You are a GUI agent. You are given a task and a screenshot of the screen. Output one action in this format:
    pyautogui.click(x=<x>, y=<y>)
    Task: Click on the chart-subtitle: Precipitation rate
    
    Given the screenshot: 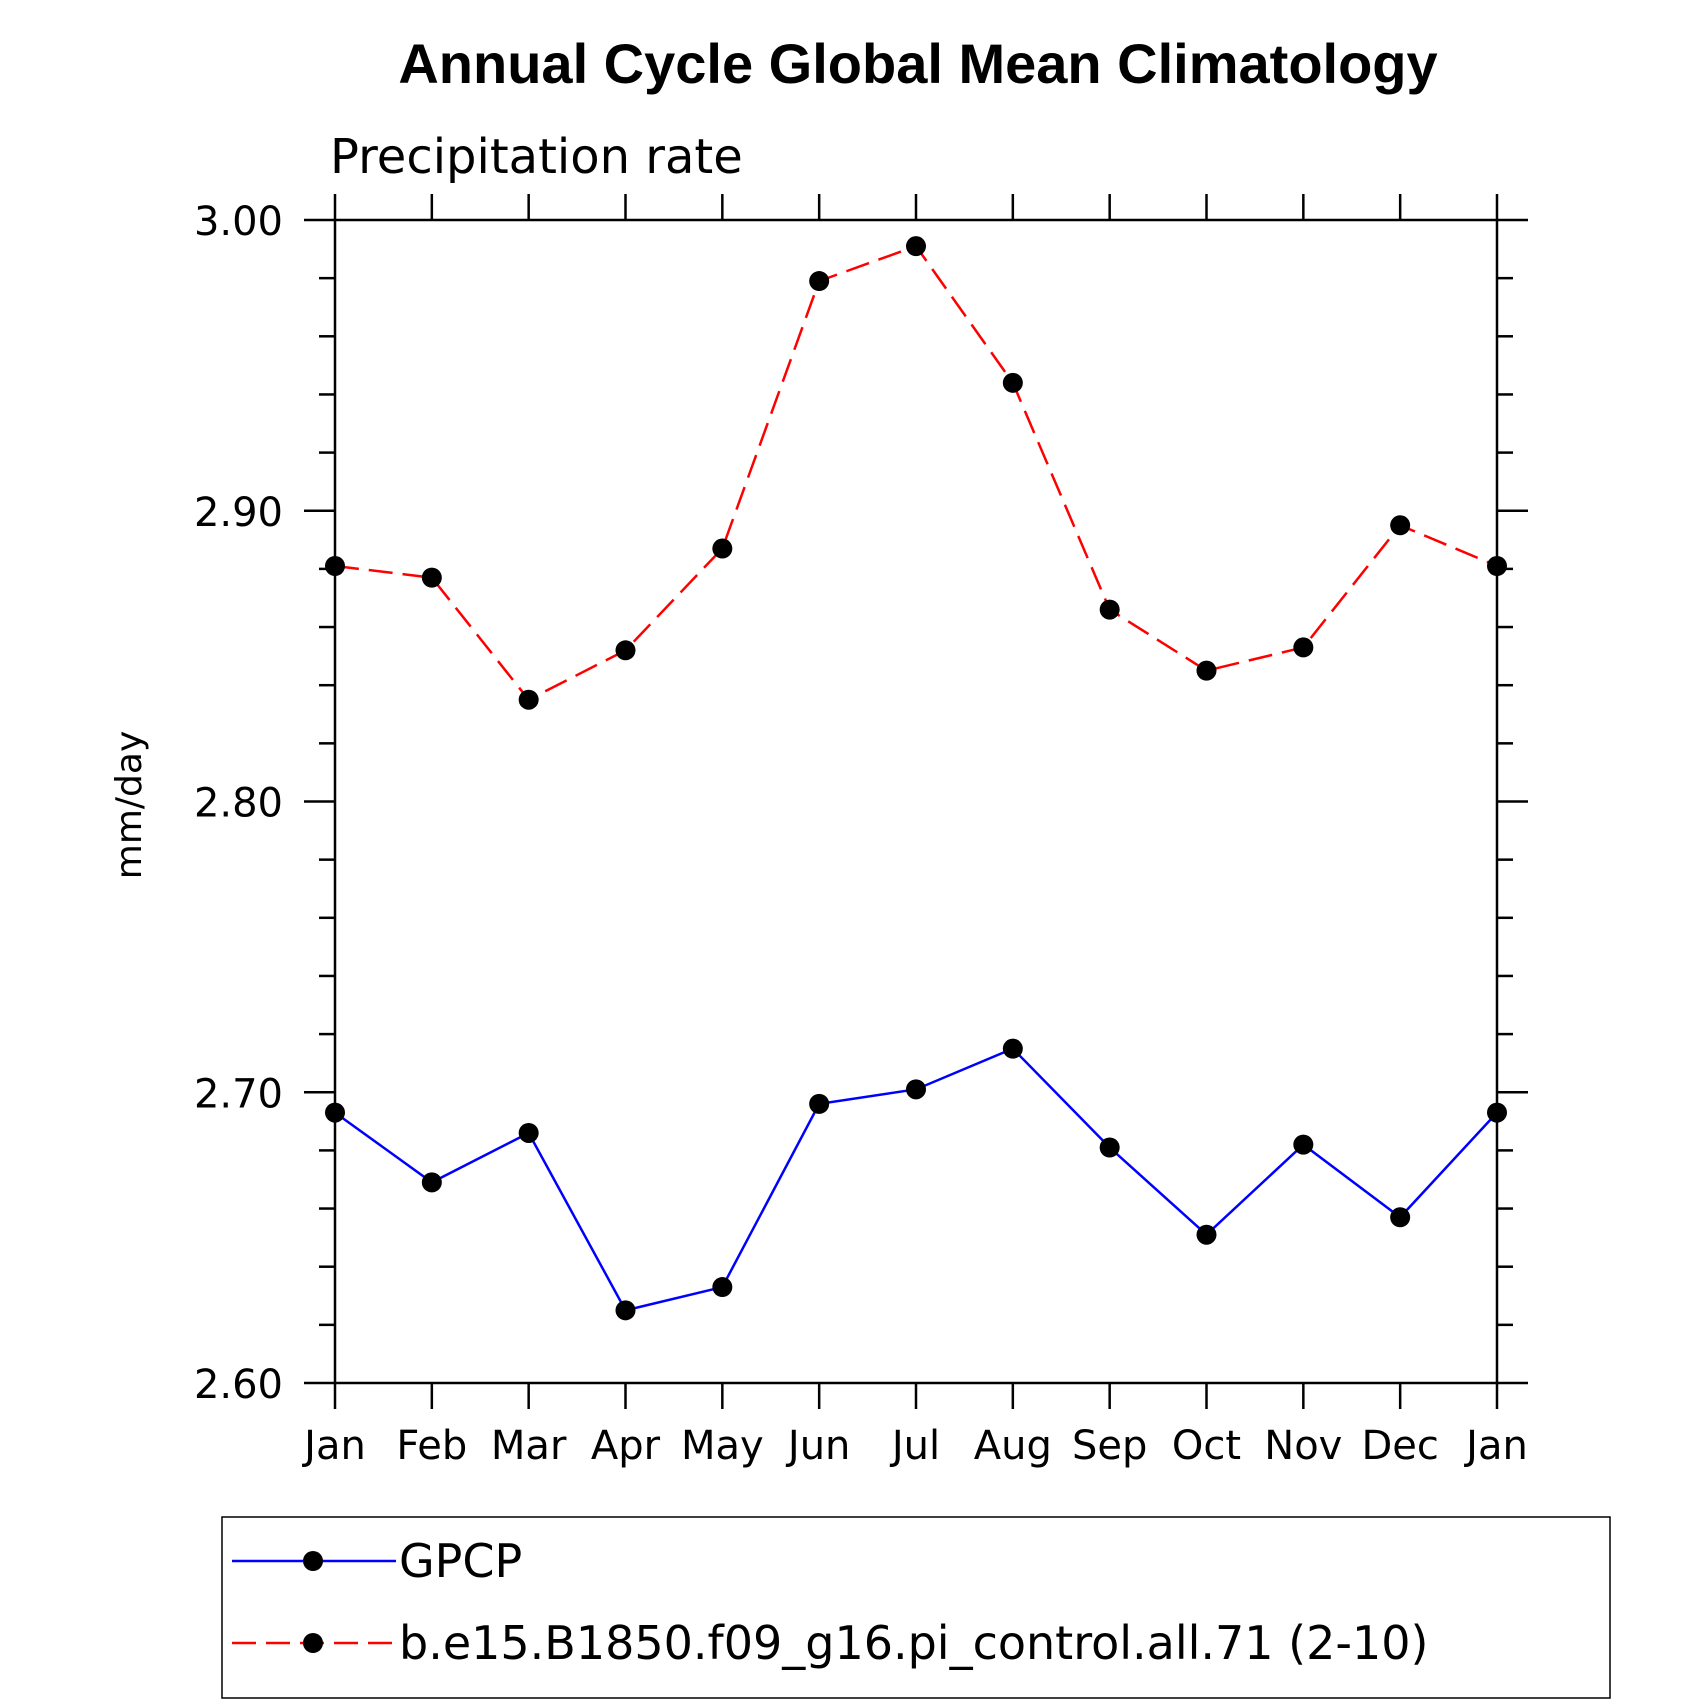 What is the action you would take?
    pyautogui.click(x=536, y=157)
    